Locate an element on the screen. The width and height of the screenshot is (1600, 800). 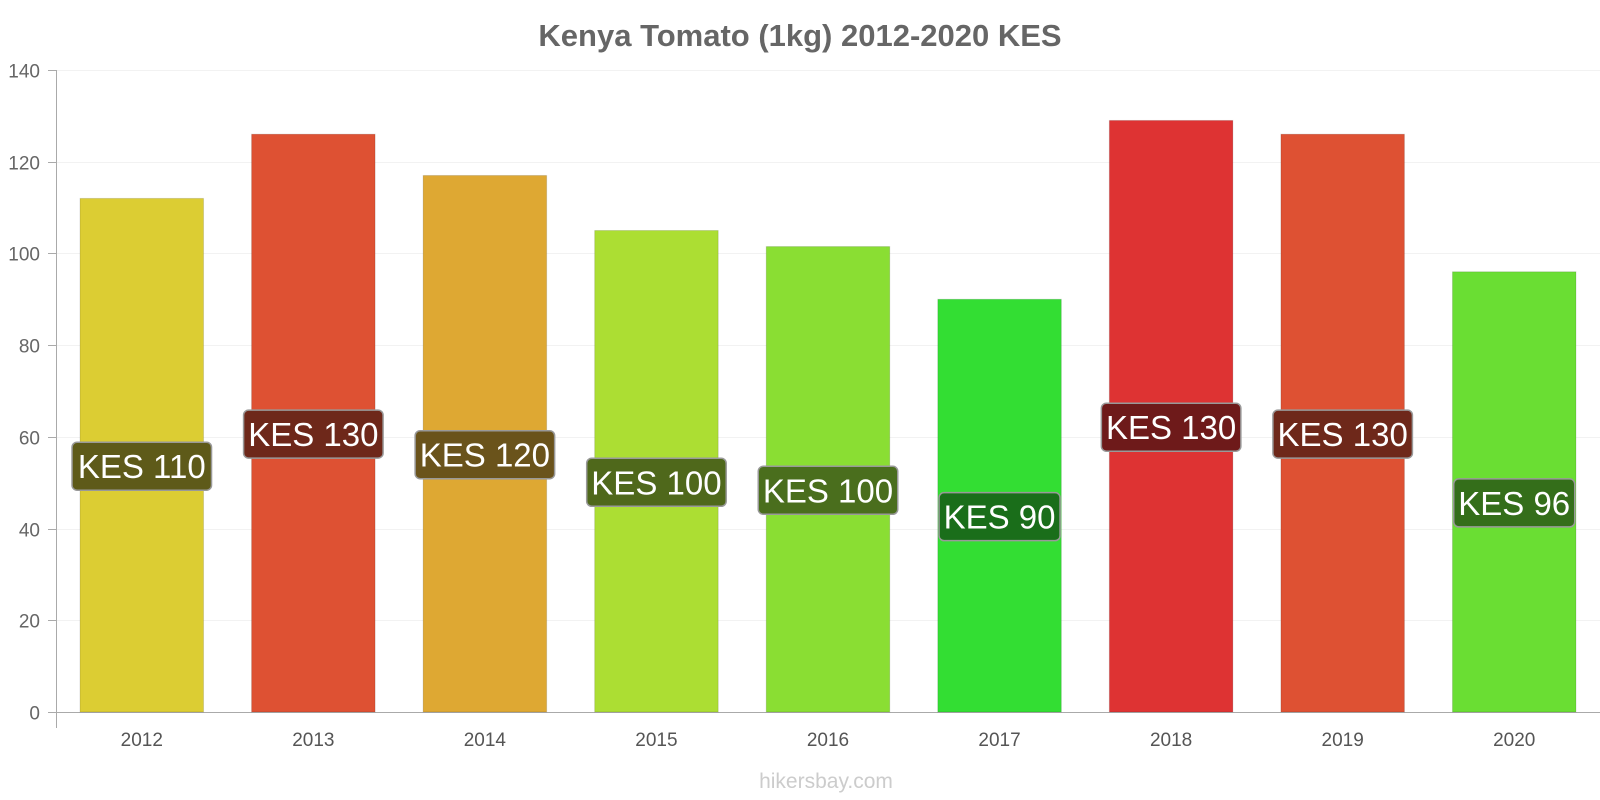
y-tick-label: 0 is located at coordinates (34, 714).